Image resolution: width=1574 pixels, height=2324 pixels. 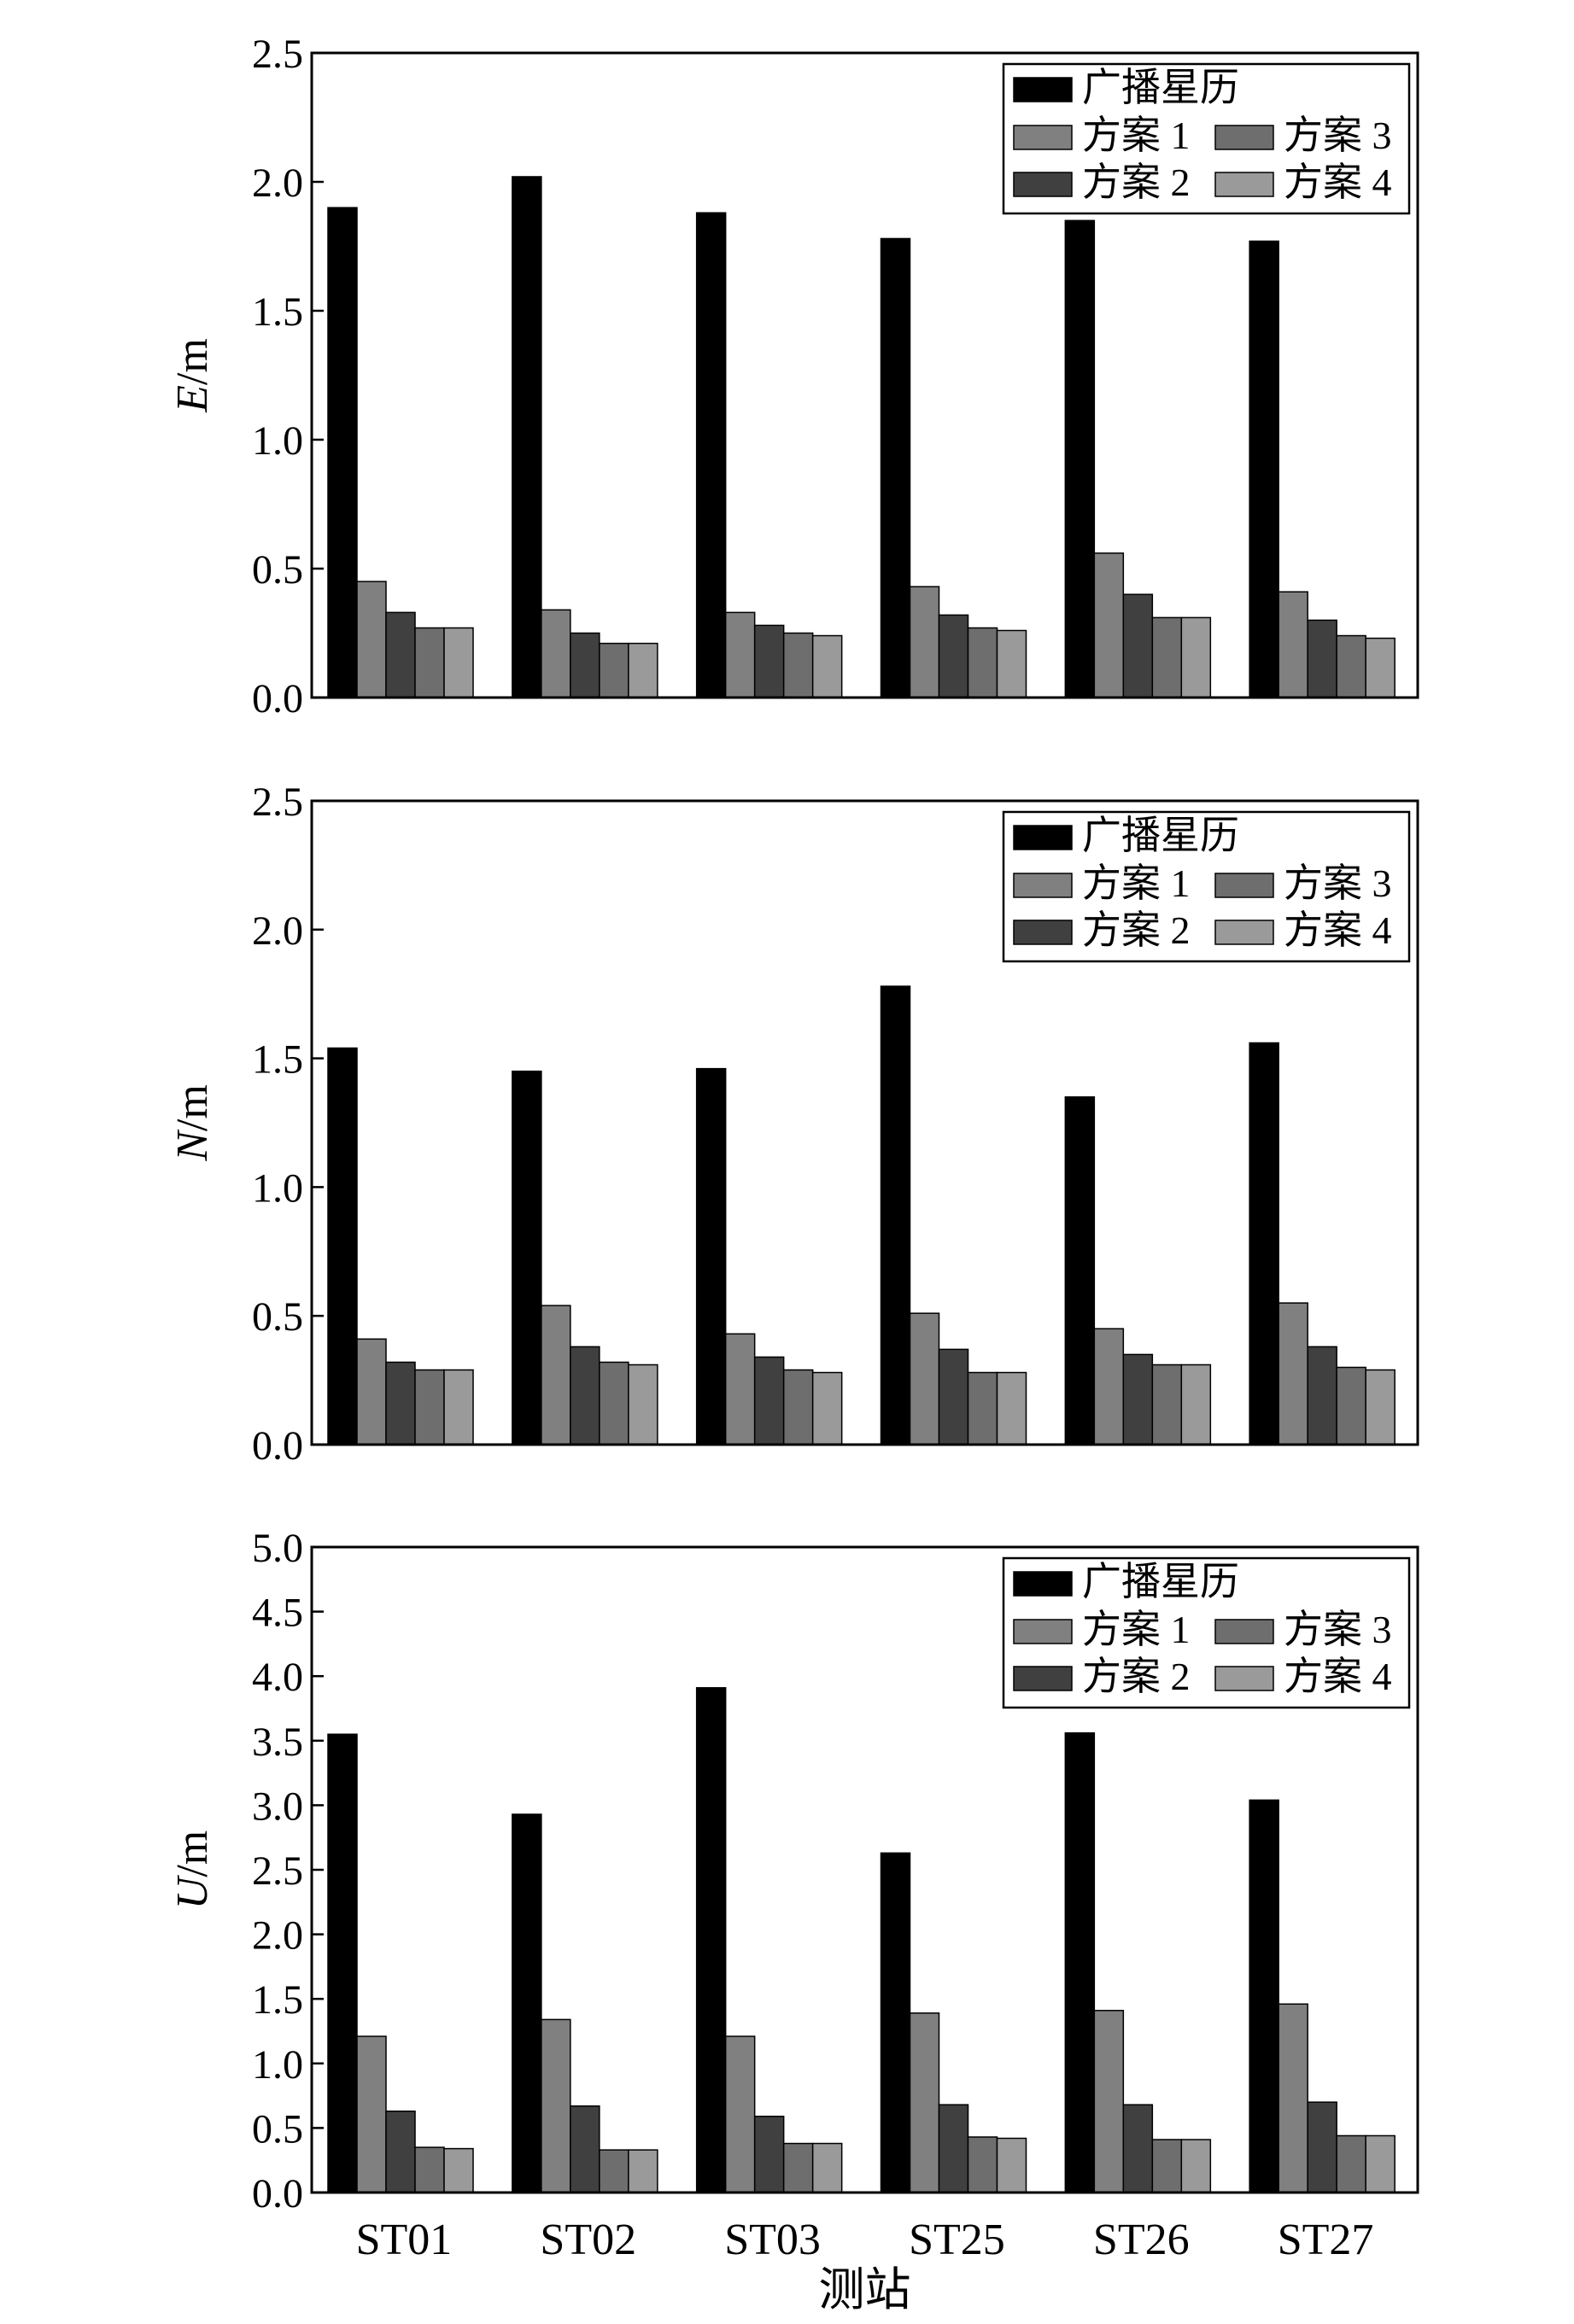 What do you see at coordinates (772, 2240) in the screenshot?
I see `x-tick-label-st03: ST03` at bounding box center [772, 2240].